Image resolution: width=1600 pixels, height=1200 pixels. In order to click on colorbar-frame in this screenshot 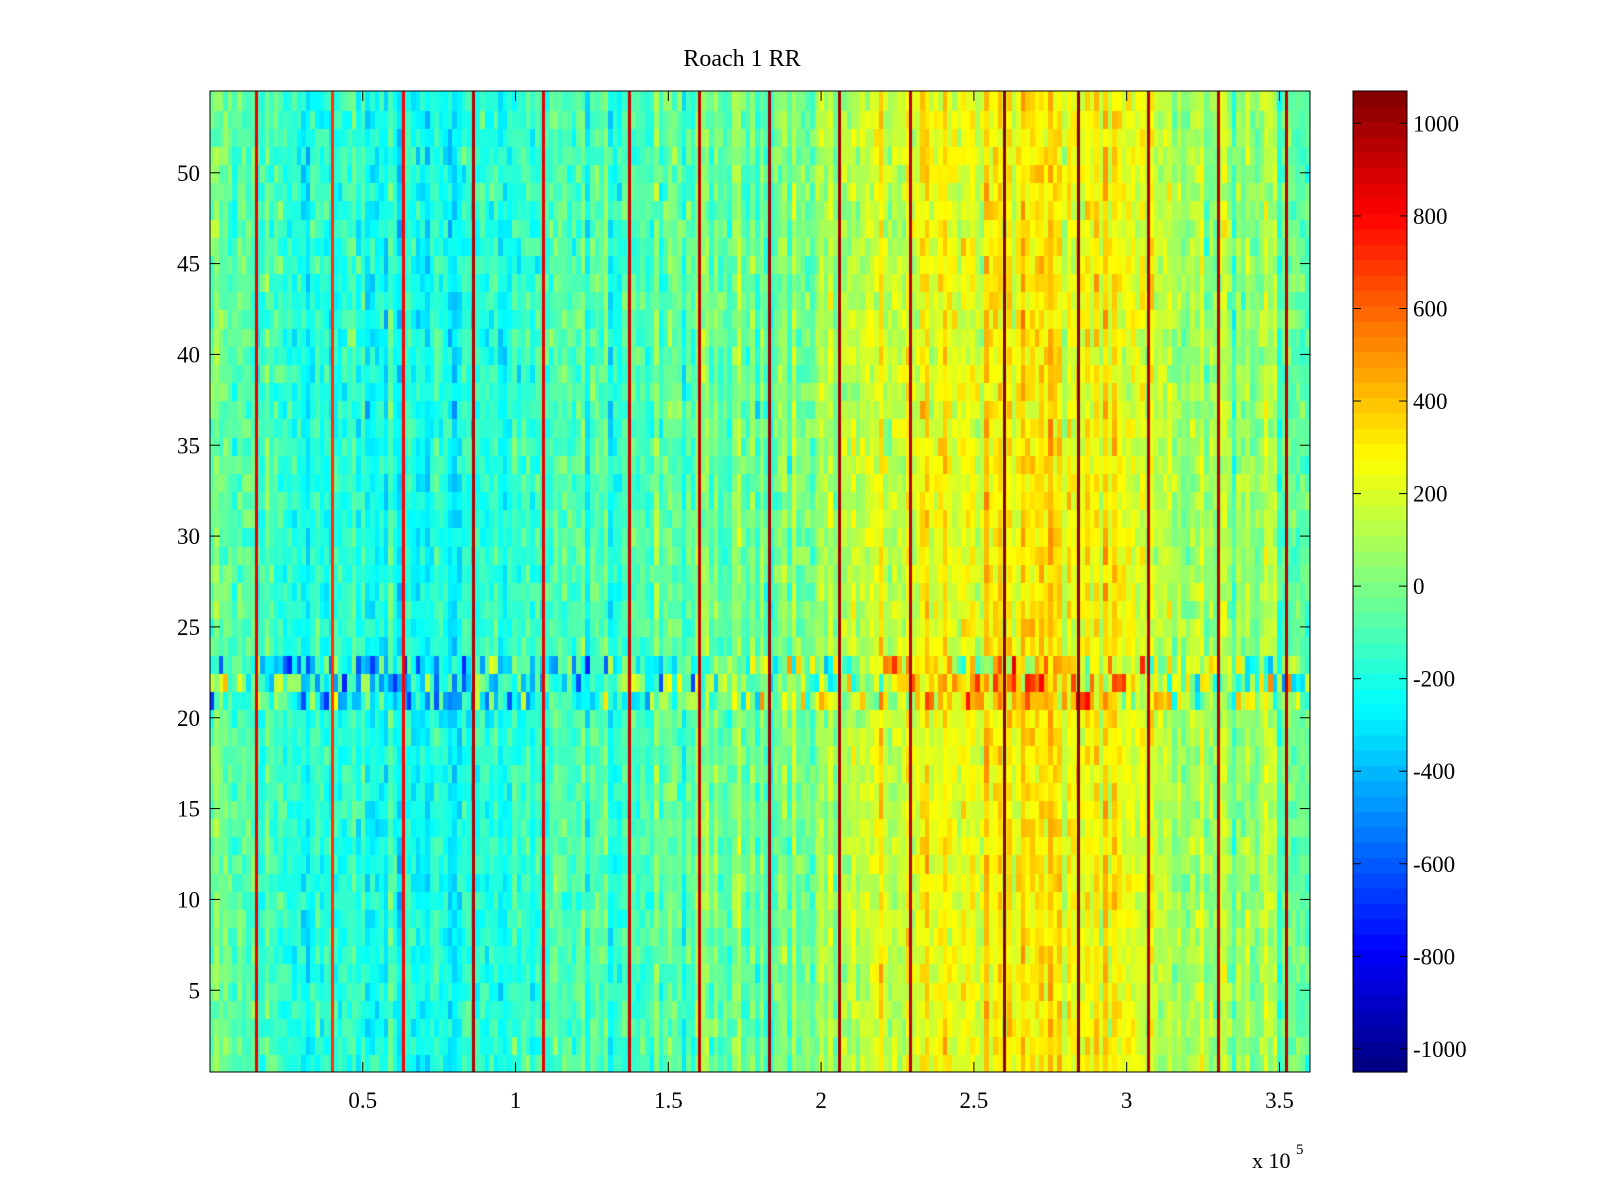, I will do `click(1380, 581)`.